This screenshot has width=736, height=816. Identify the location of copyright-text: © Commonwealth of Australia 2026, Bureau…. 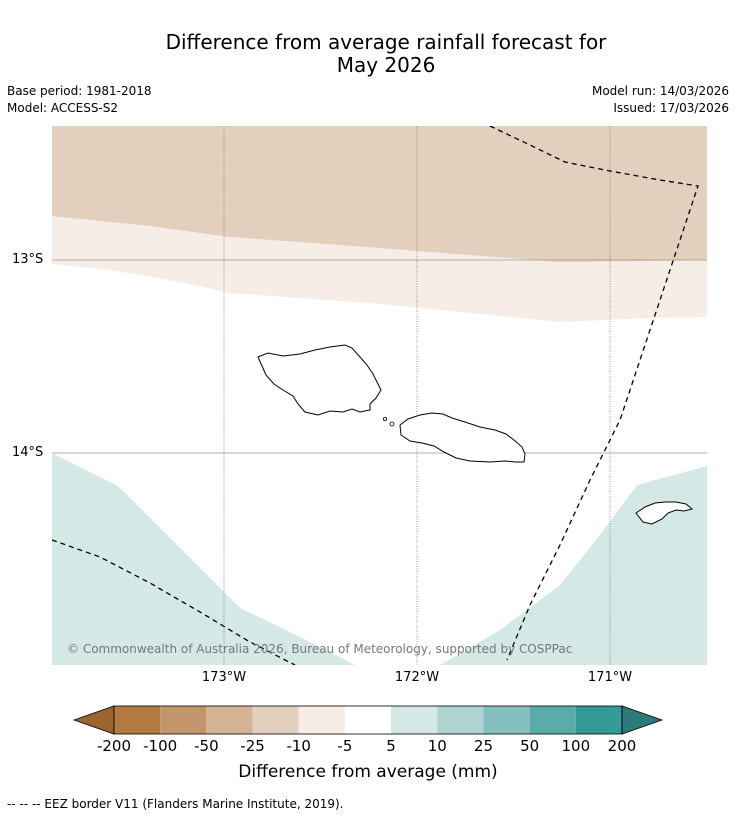
(320, 649).